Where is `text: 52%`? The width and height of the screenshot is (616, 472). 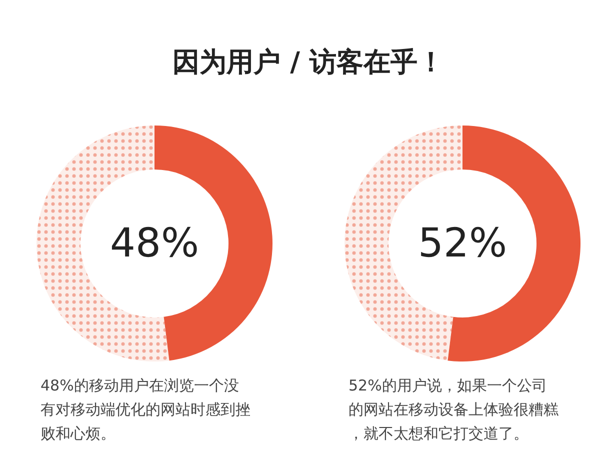
text: 52% is located at coordinates (462, 243).